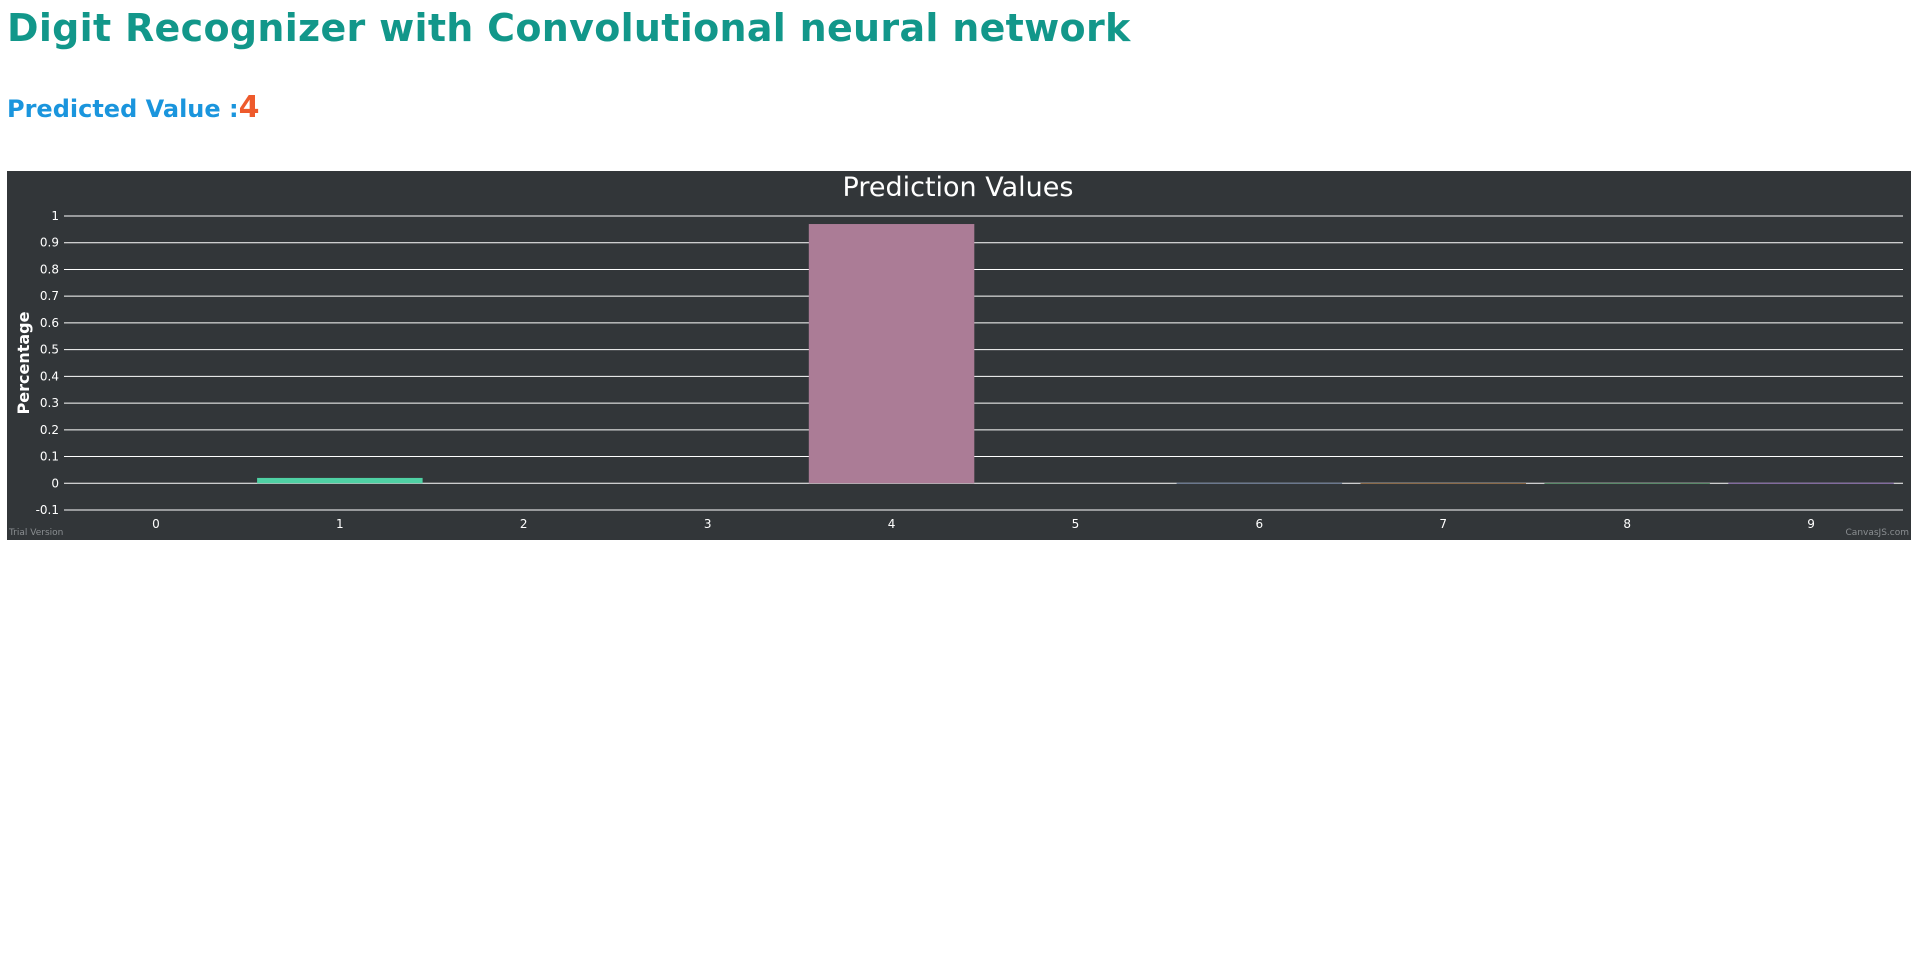 The width and height of the screenshot is (1916, 961). Describe the element at coordinates (958, 187) in the screenshot. I see `chart-title: Prediction Values` at that location.